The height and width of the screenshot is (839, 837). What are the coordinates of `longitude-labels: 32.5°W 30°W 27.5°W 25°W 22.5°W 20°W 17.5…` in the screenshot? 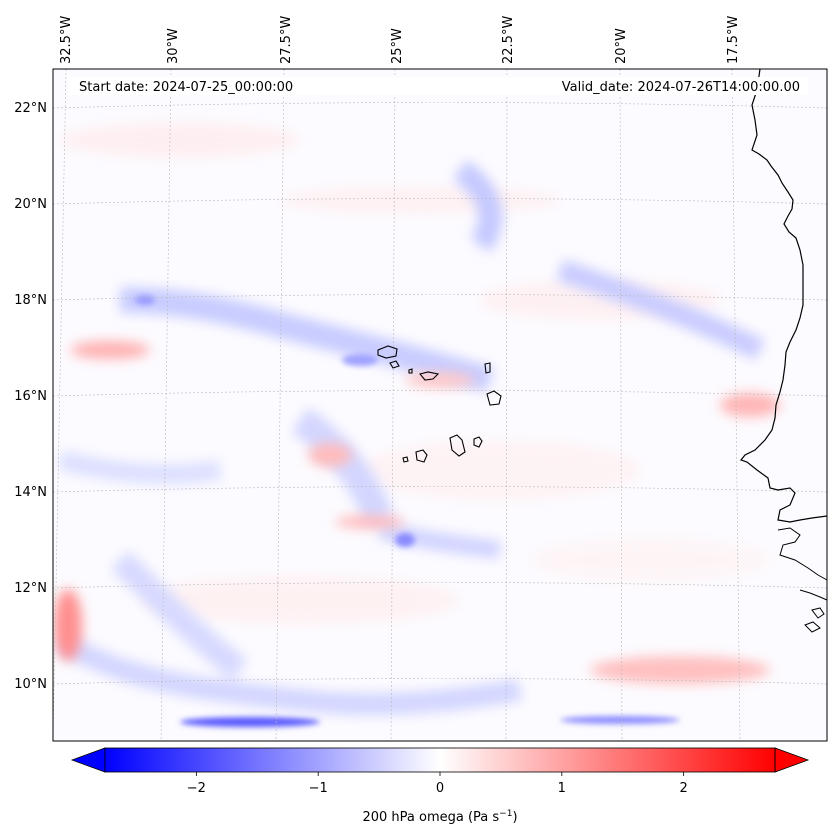 It's located at (400, 40).